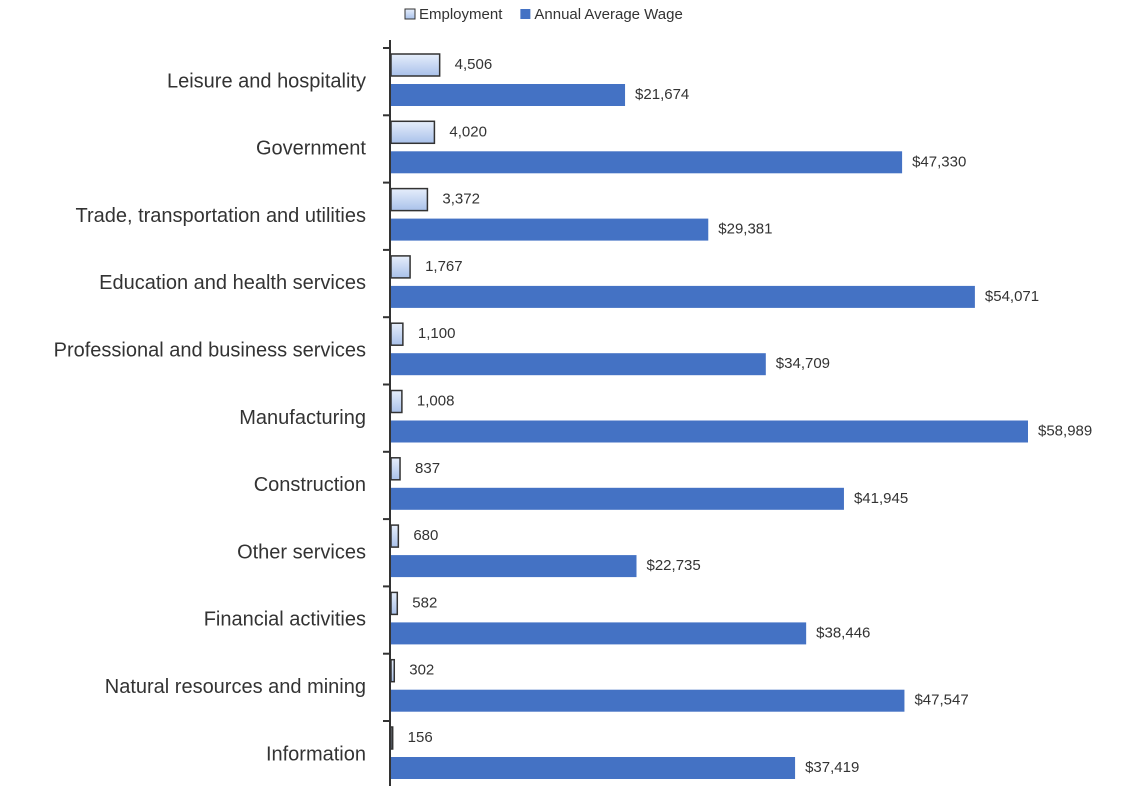  Describe the element at coordinates (1012, 296) in the screenshot. I see `value-label: $54,071` at that location.